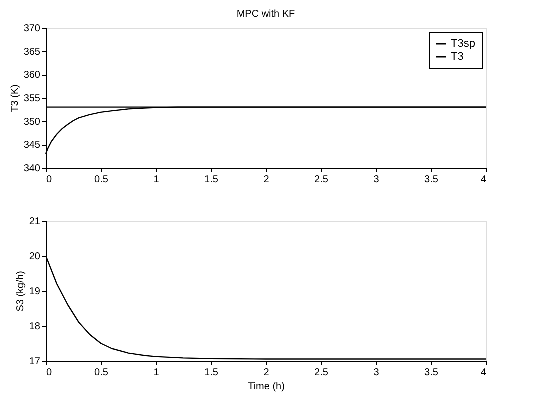 This screenshot has width=536, height=409. Describe the element at coordinates (35, 257) in the screenshot. I see `y-tick-label: 20` at that location.